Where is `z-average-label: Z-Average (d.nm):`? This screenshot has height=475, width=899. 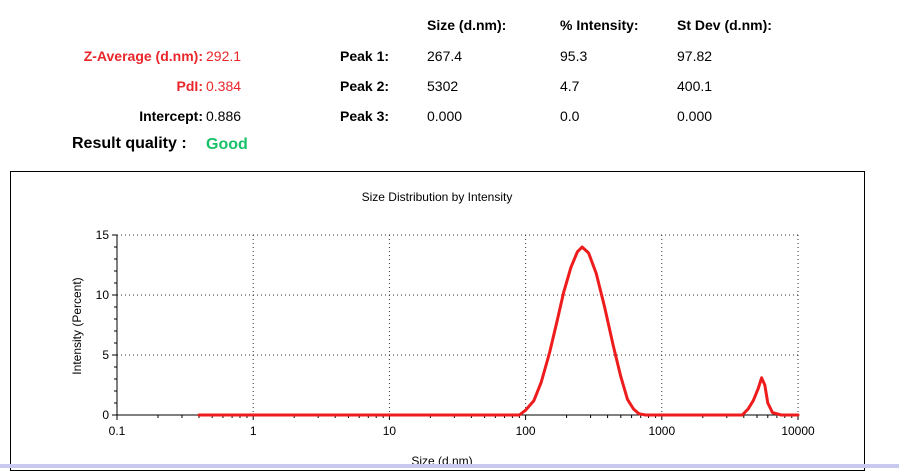 z-average-label: Z-Average (d.nm): is located at coordinates (143, 56).